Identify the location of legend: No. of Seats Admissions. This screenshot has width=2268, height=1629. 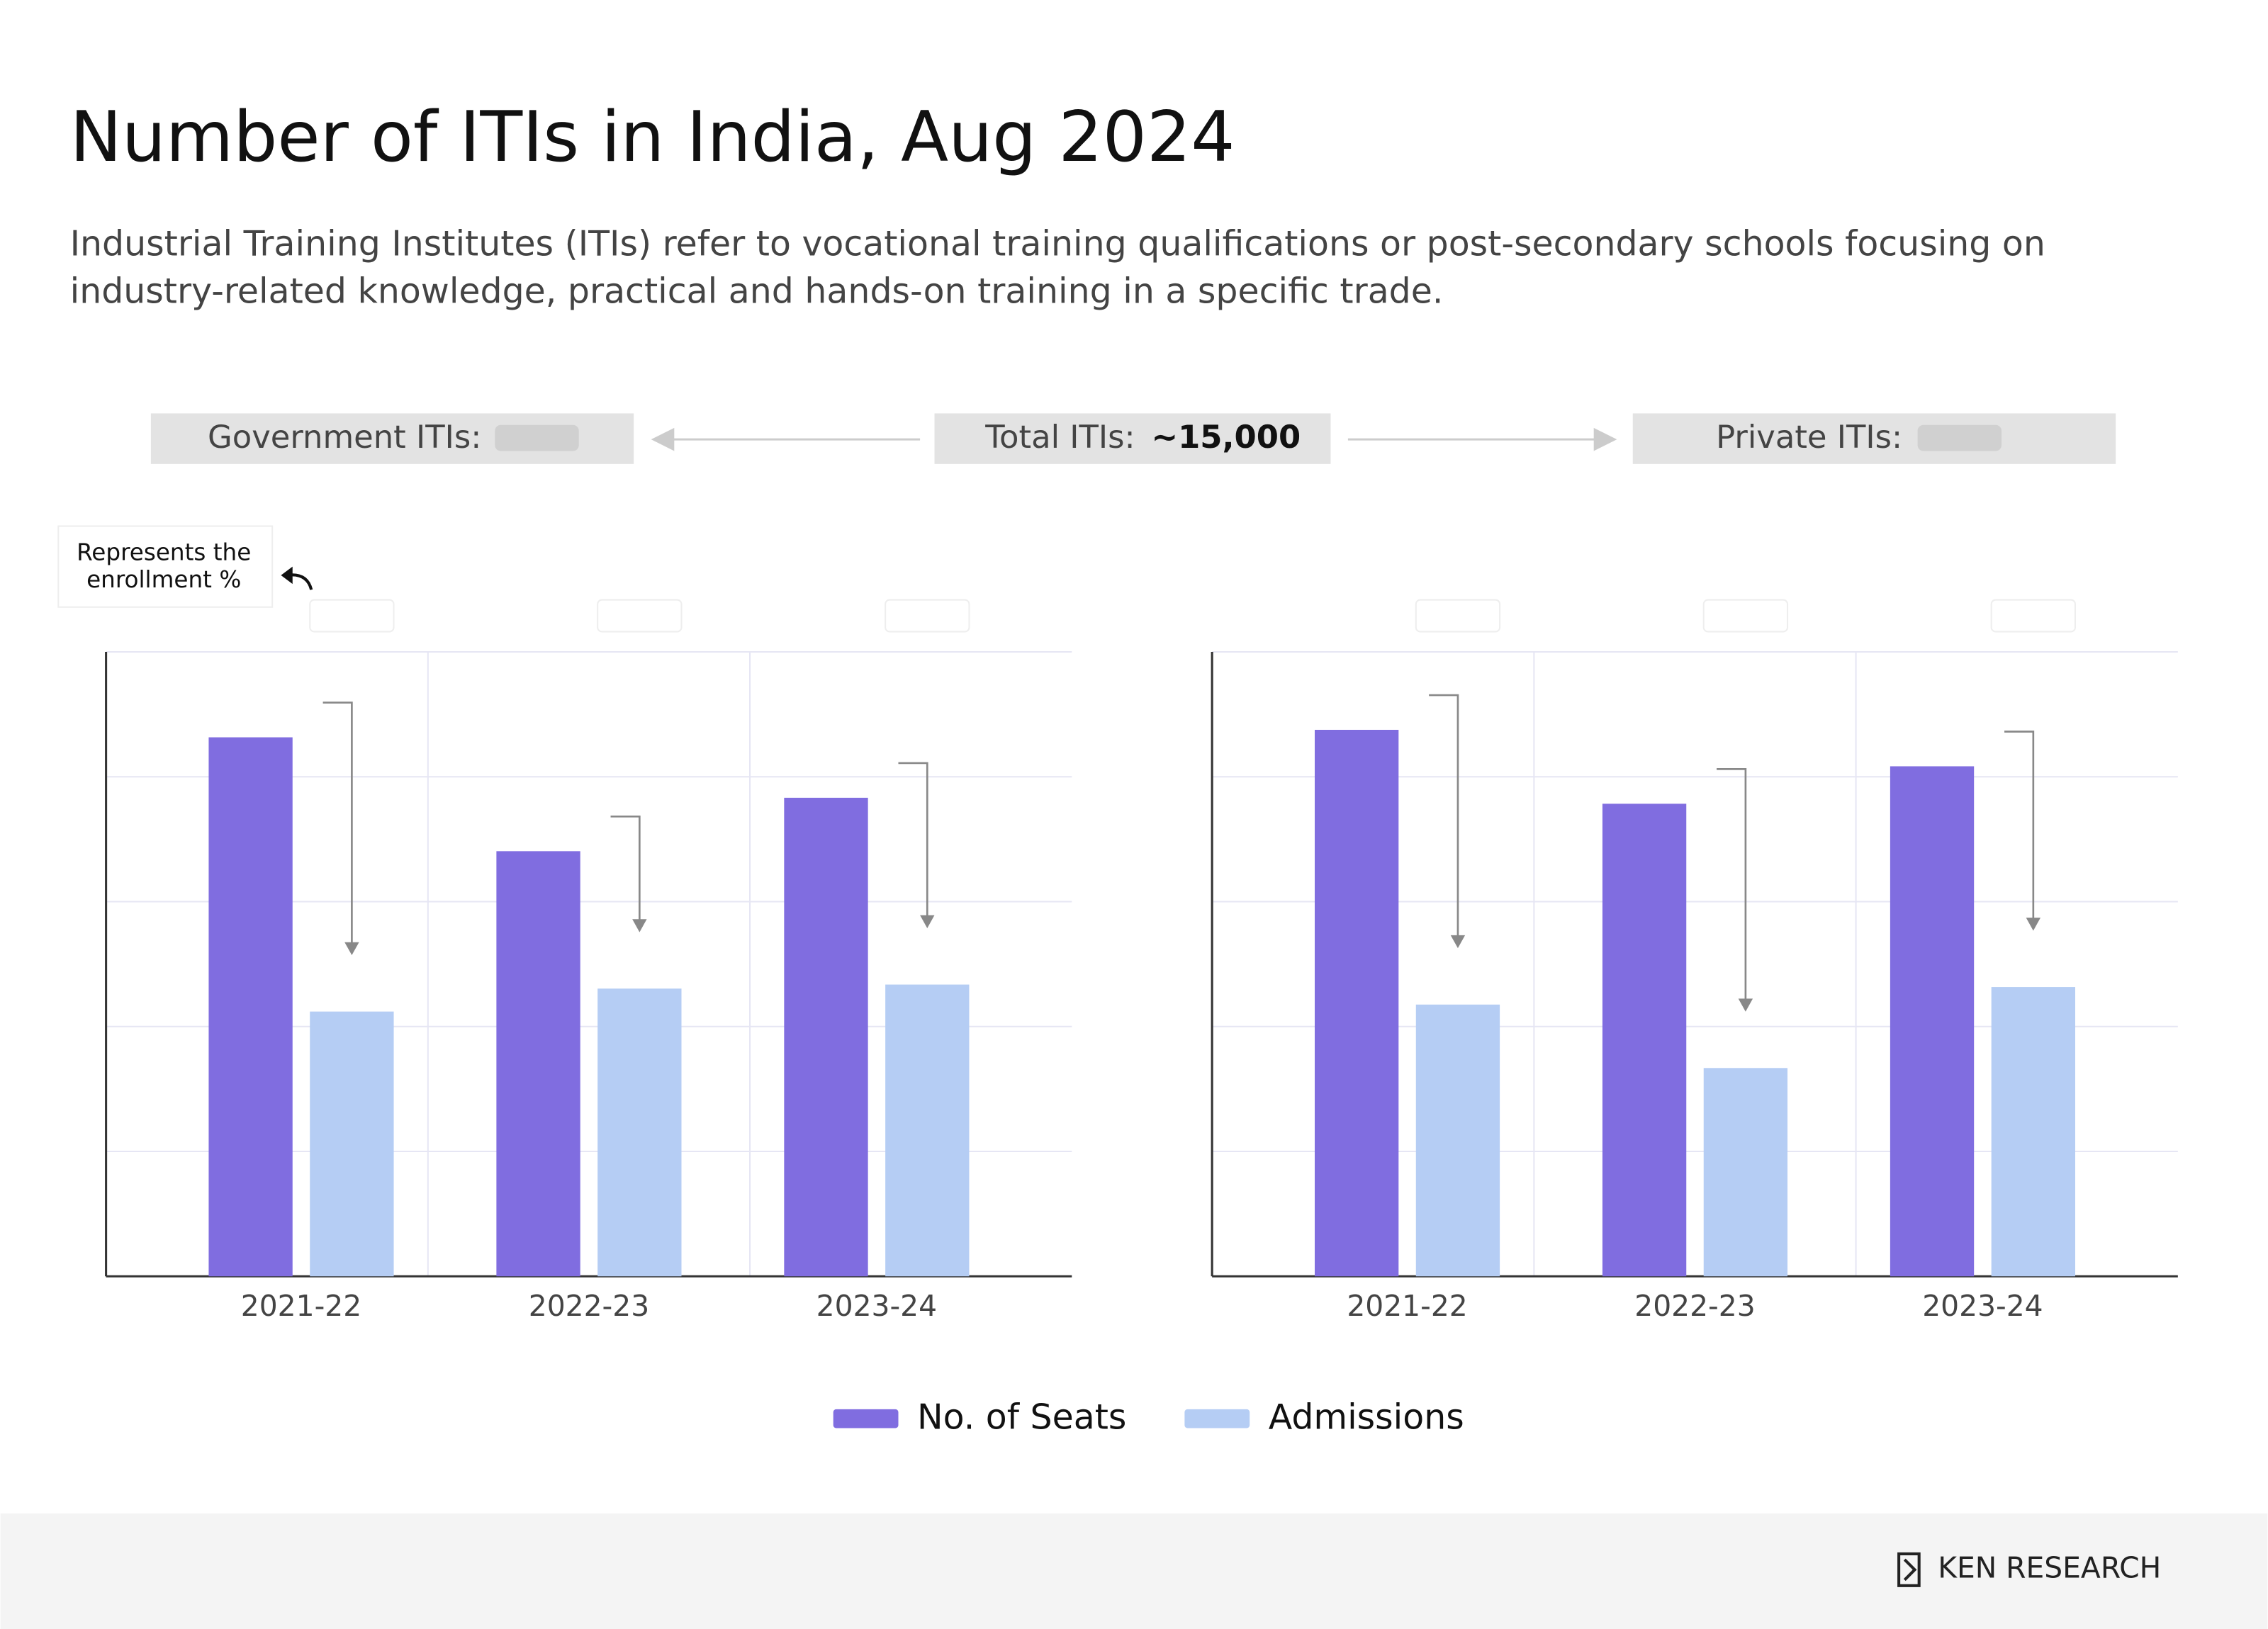
(1148, 1417).